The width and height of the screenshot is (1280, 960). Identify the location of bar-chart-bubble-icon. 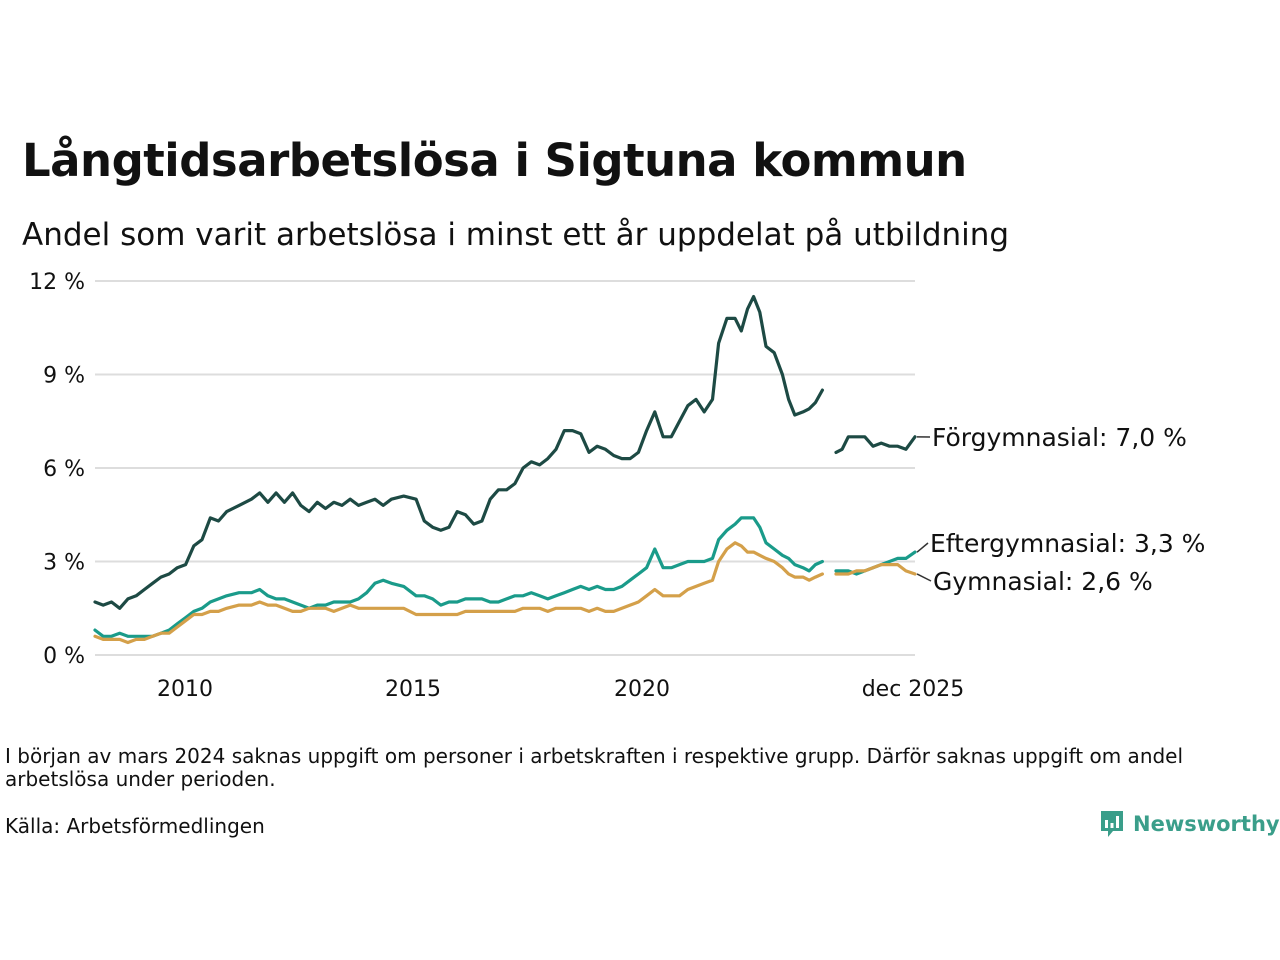
(1112, 824).